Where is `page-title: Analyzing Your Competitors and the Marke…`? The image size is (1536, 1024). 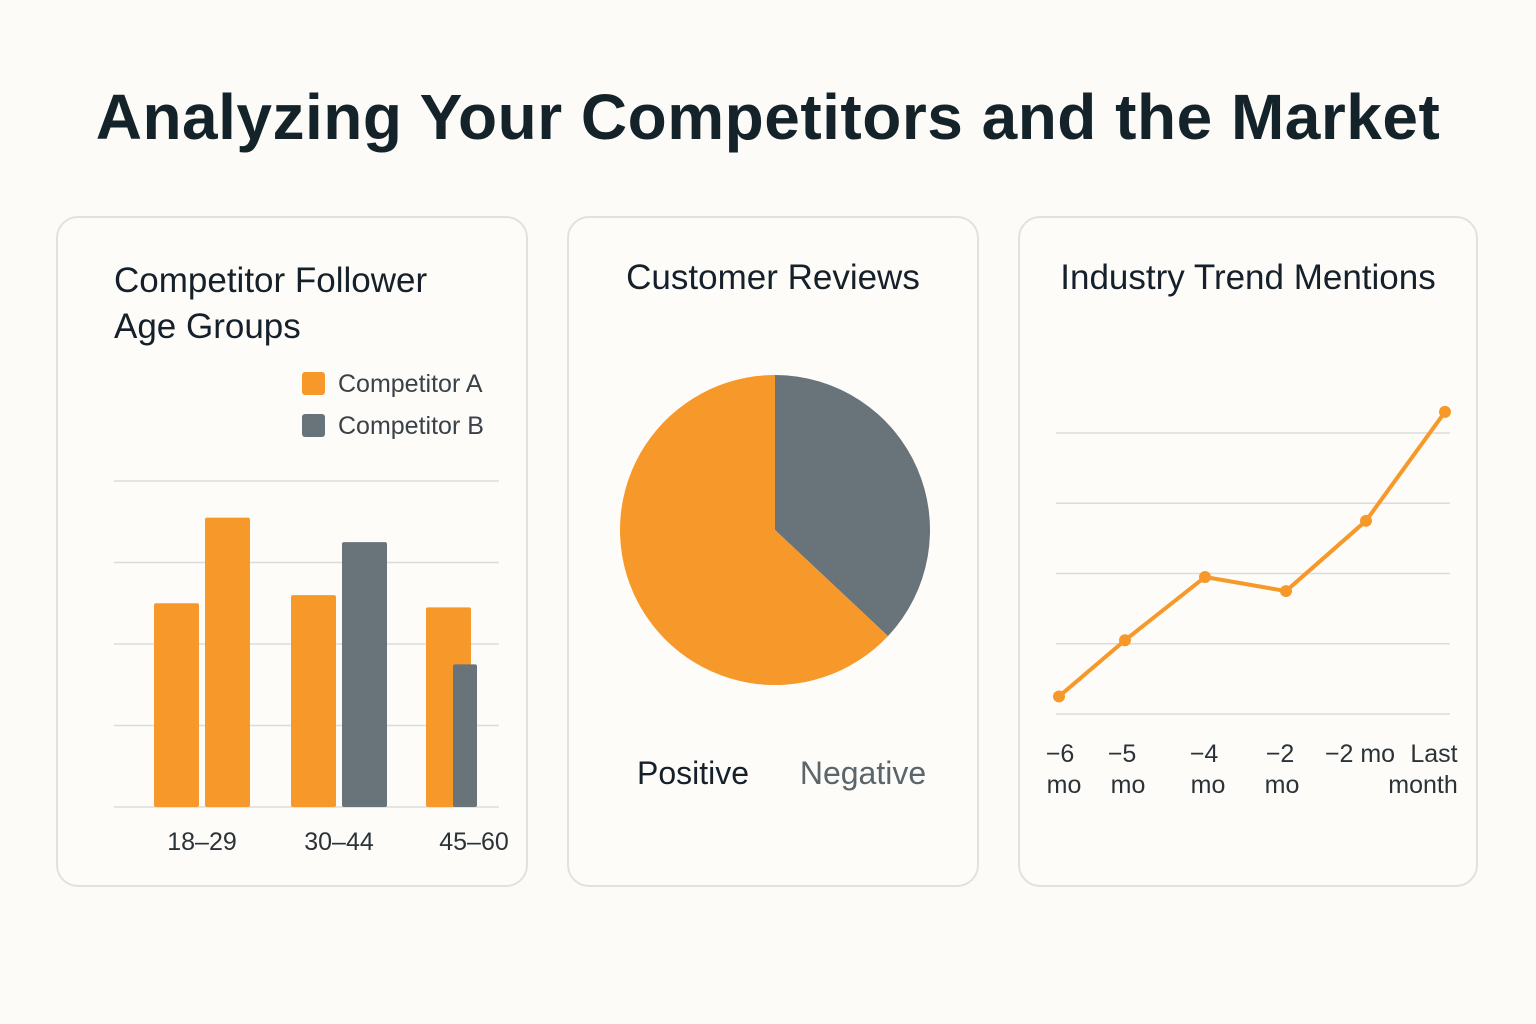 page-title: Analyzing Your Competitors and the Marke… is located at coordinates (768, 117).